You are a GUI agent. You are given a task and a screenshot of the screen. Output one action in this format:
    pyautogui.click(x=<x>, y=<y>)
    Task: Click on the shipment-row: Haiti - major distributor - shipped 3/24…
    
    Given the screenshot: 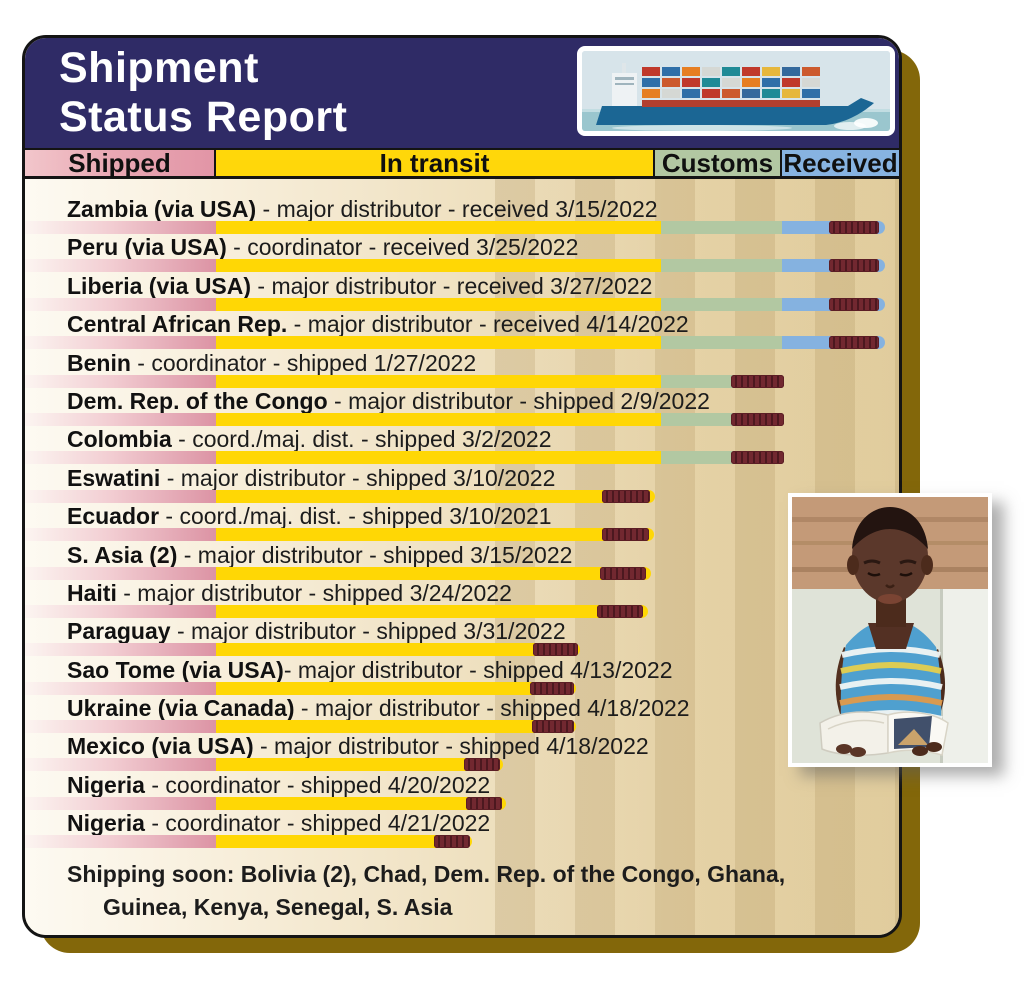 What is the action you would take?
    pyautogui.click(x=462, y=600)
    